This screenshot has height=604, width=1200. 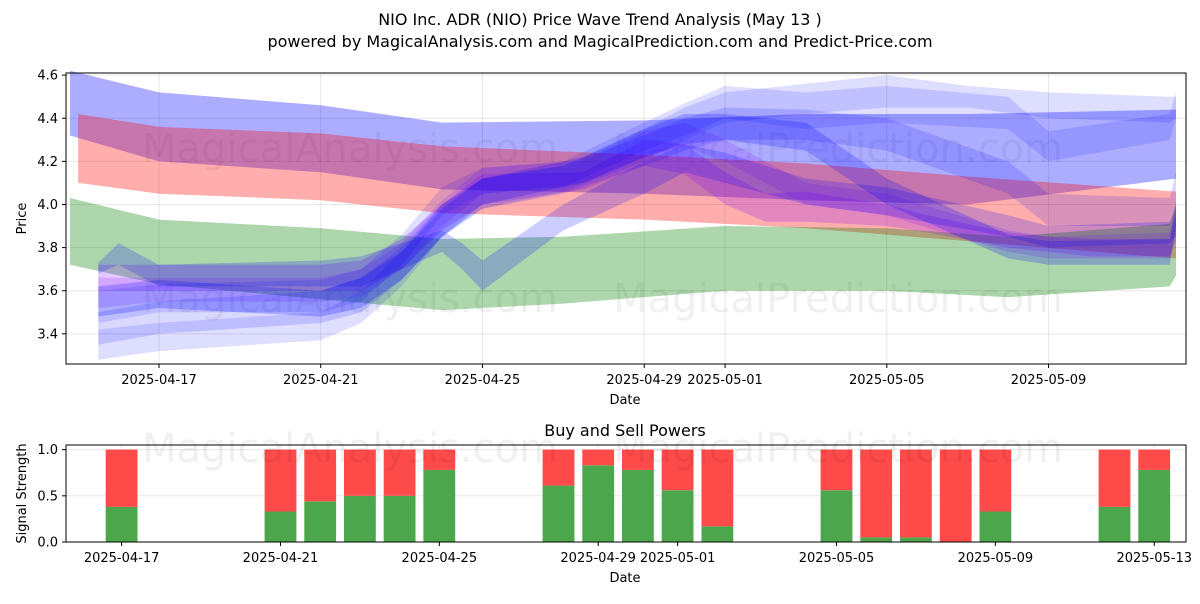 I want to click on price-x-tick-label: 2025-04-29, so click(x=644, y=380).